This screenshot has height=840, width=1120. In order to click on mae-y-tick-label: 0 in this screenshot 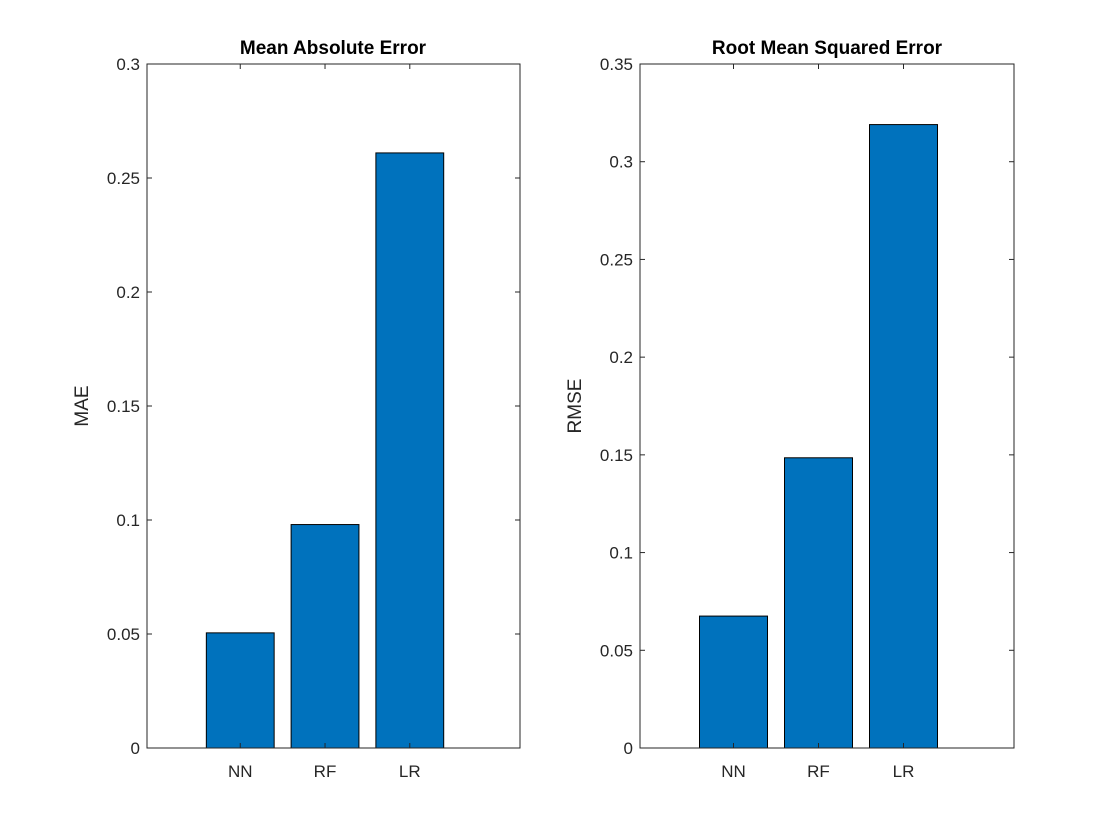, I will do `click(135, 748)`.